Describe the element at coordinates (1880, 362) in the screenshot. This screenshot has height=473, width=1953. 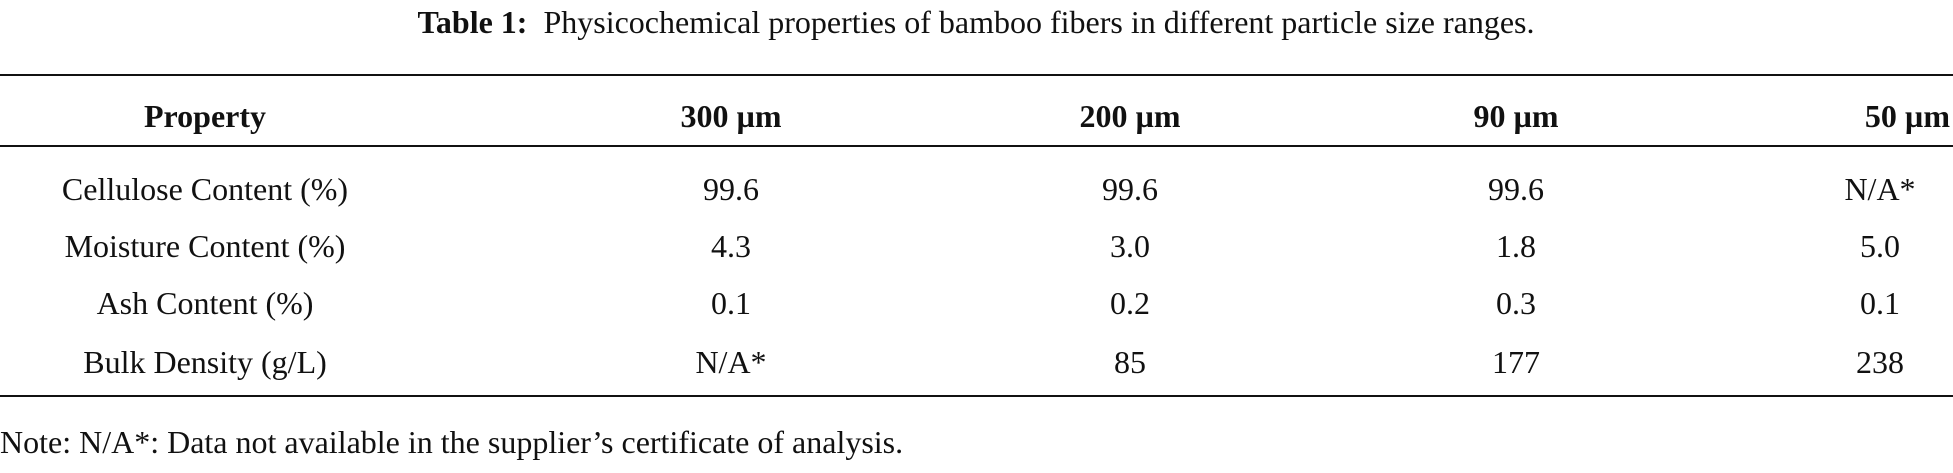
I see `table-cell: 238` at that location.